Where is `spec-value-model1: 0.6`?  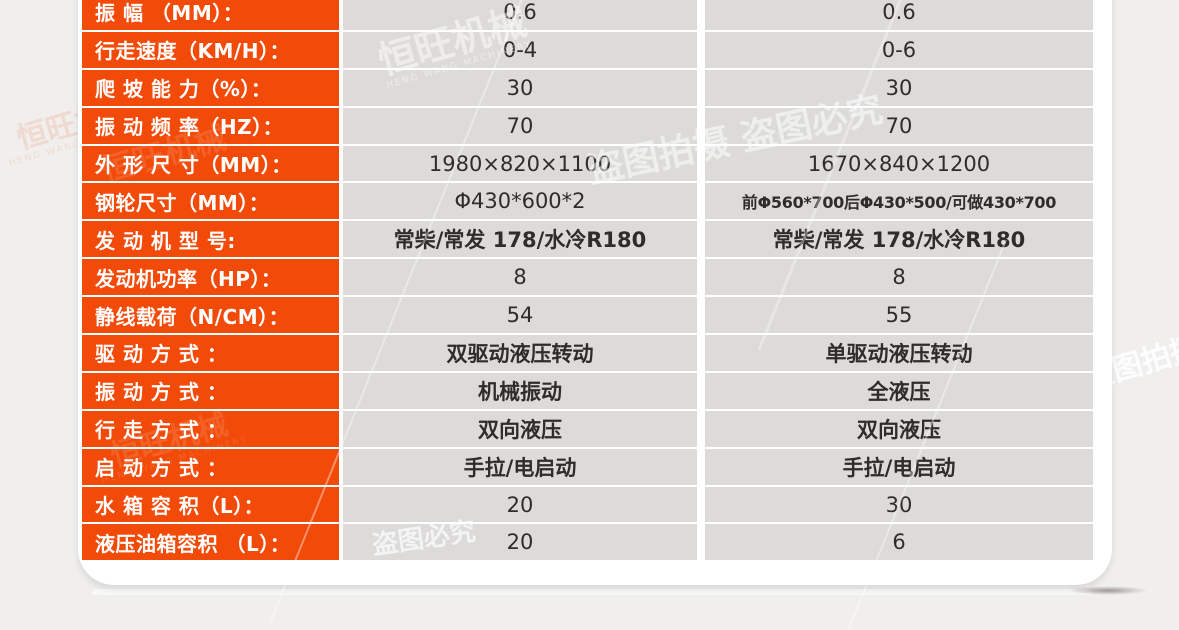 spec-value-model1: 0.6 is located at coordinates (520, 15).